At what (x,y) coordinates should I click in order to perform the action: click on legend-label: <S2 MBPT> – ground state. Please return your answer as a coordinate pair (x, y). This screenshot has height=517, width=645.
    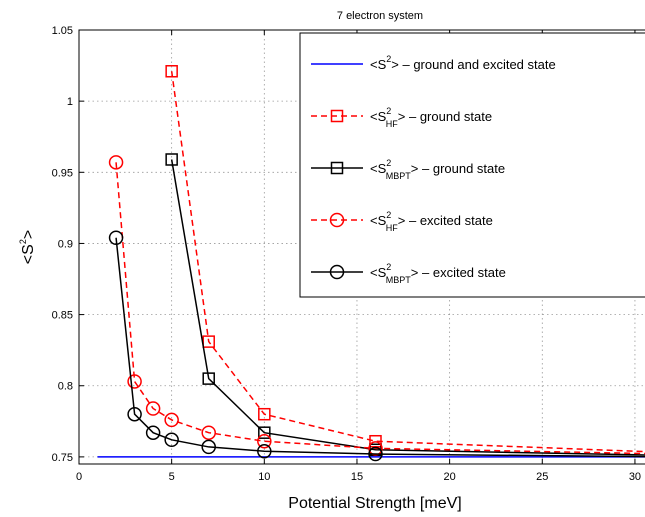
    Looking at the image, I should click on (437, 169).